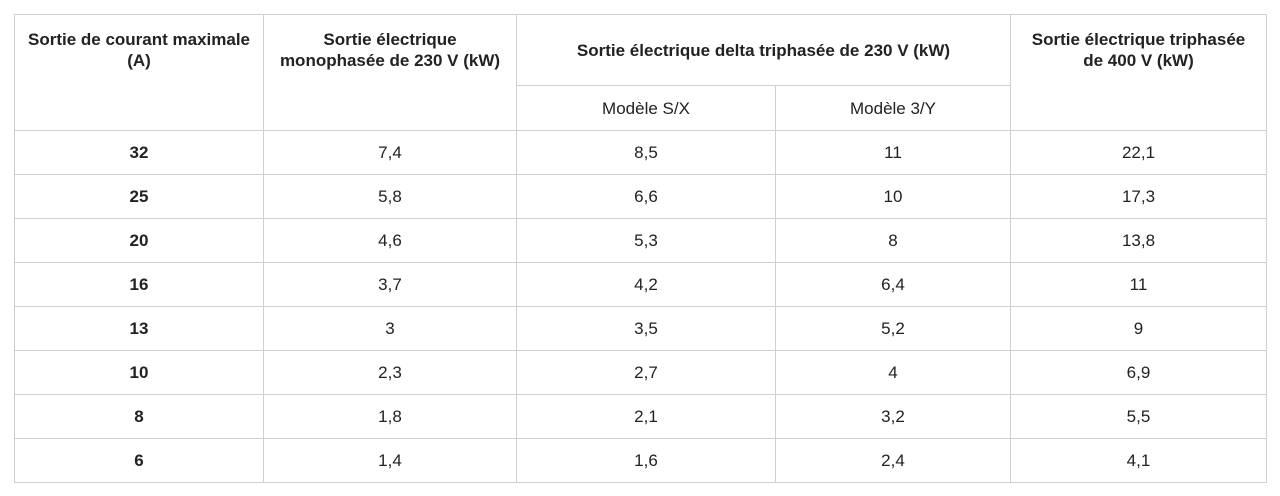  I want to click on current-cell: 6, so click(139, 460).